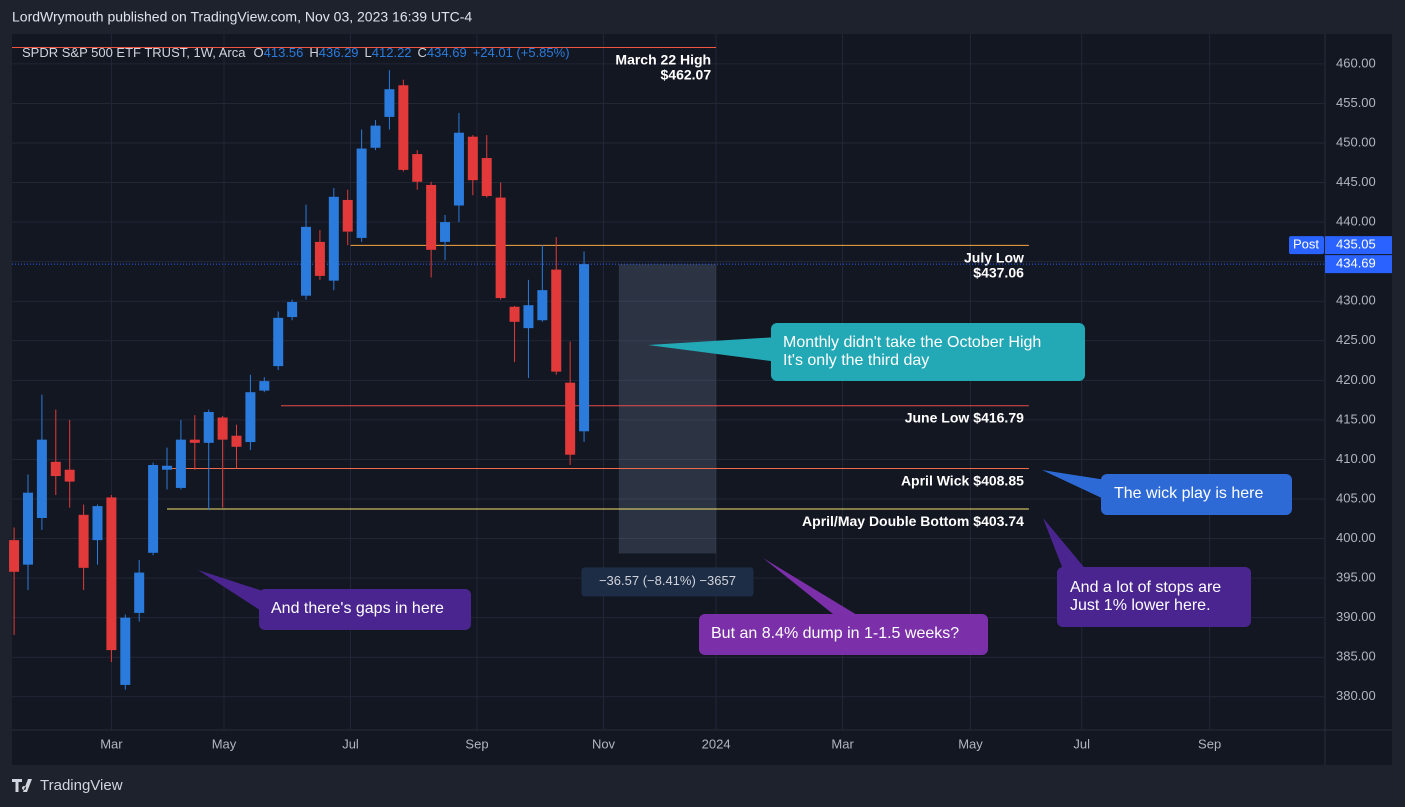  What do you see at coordinates (1356, 537) in the screenshot?
I see `y-tick-label: 400.00` at bounding box center [1356, 537].